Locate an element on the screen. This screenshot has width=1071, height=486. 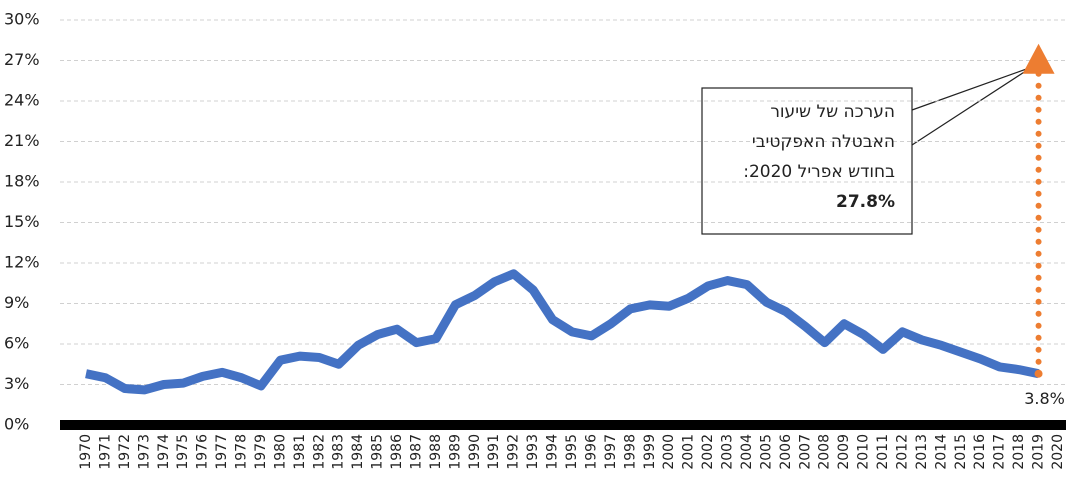
x-tick-label: 2010 is located at coordinates (864, 452).